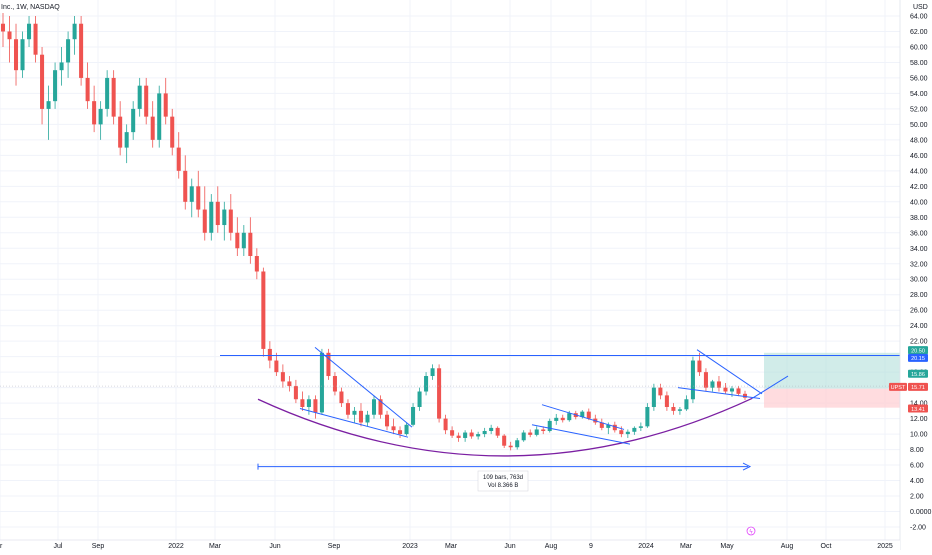 This screenshot has height=555, width=932. I want to click on price-badge-label: 20.50, so click(918, 351).